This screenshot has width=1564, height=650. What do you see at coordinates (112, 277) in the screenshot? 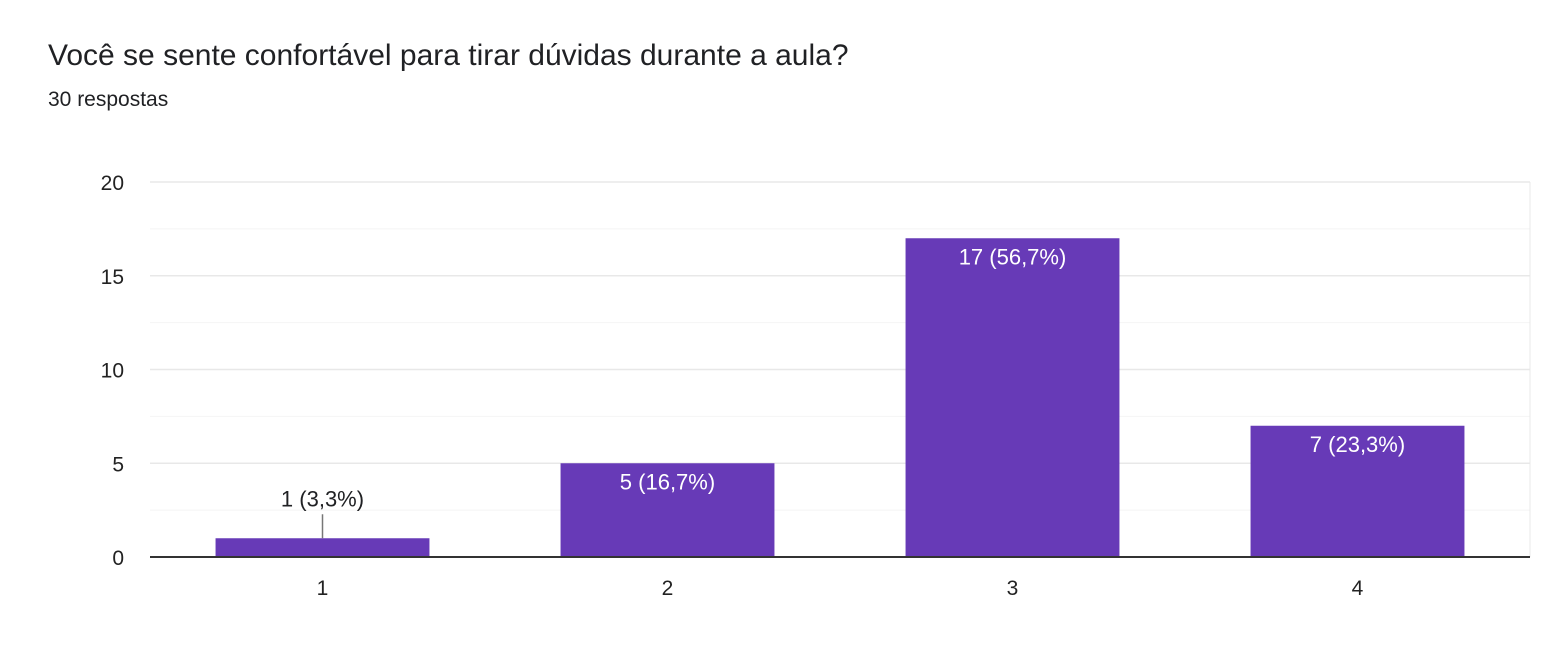
I see `y-tick-label: 15` at bounding box center [112, 277].